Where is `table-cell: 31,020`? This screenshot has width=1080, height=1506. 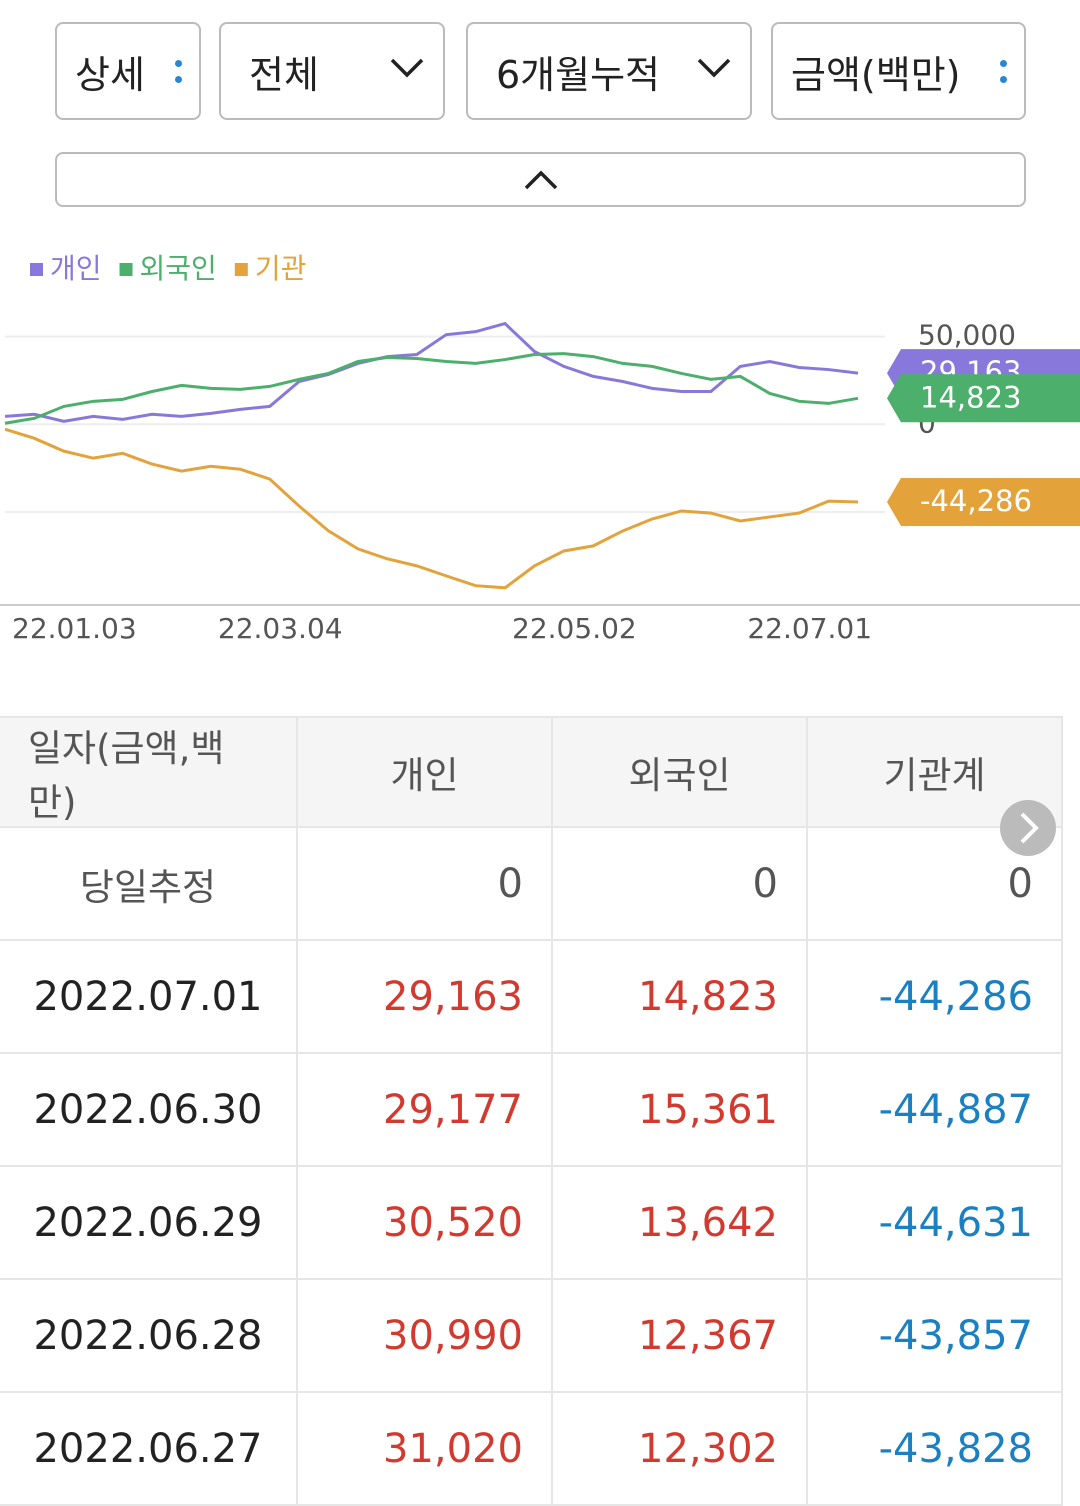 table-cell: 31,020 is located at coordinates (425, 1449).